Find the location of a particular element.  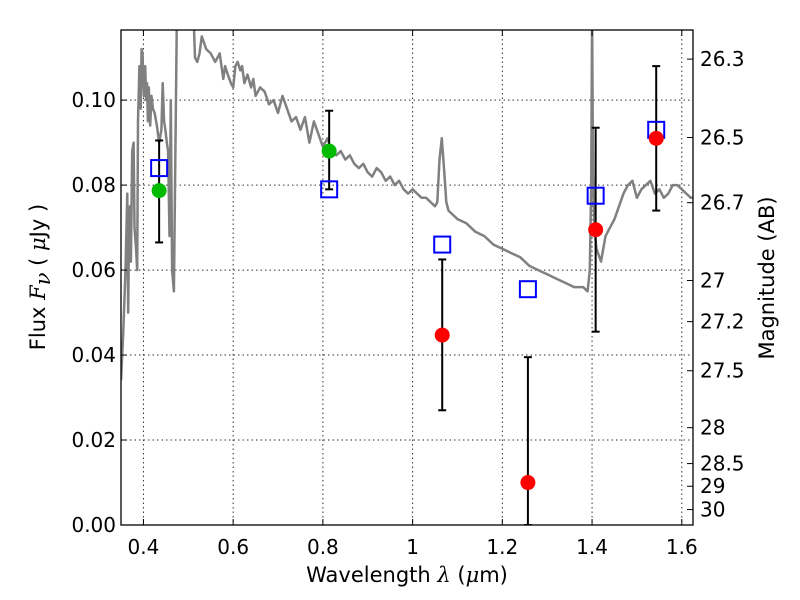

y2-axis-label: Magnitude (AB) is located at coordinates (767, 277).